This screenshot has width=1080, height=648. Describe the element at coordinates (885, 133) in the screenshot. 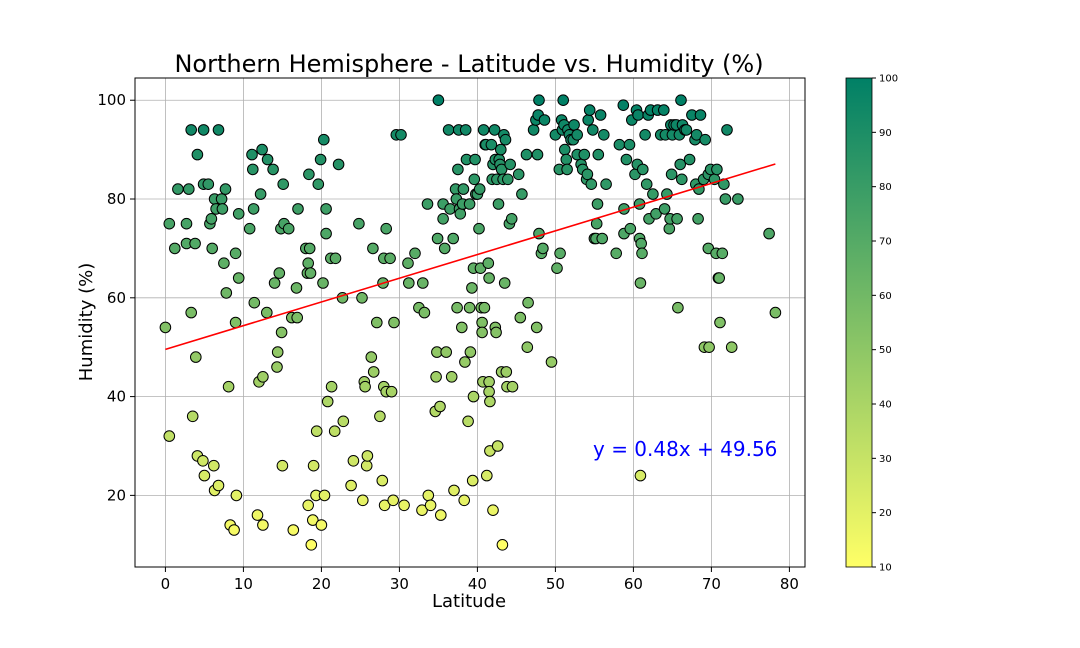

I see `colorbar-tick-label: 90` at that location.